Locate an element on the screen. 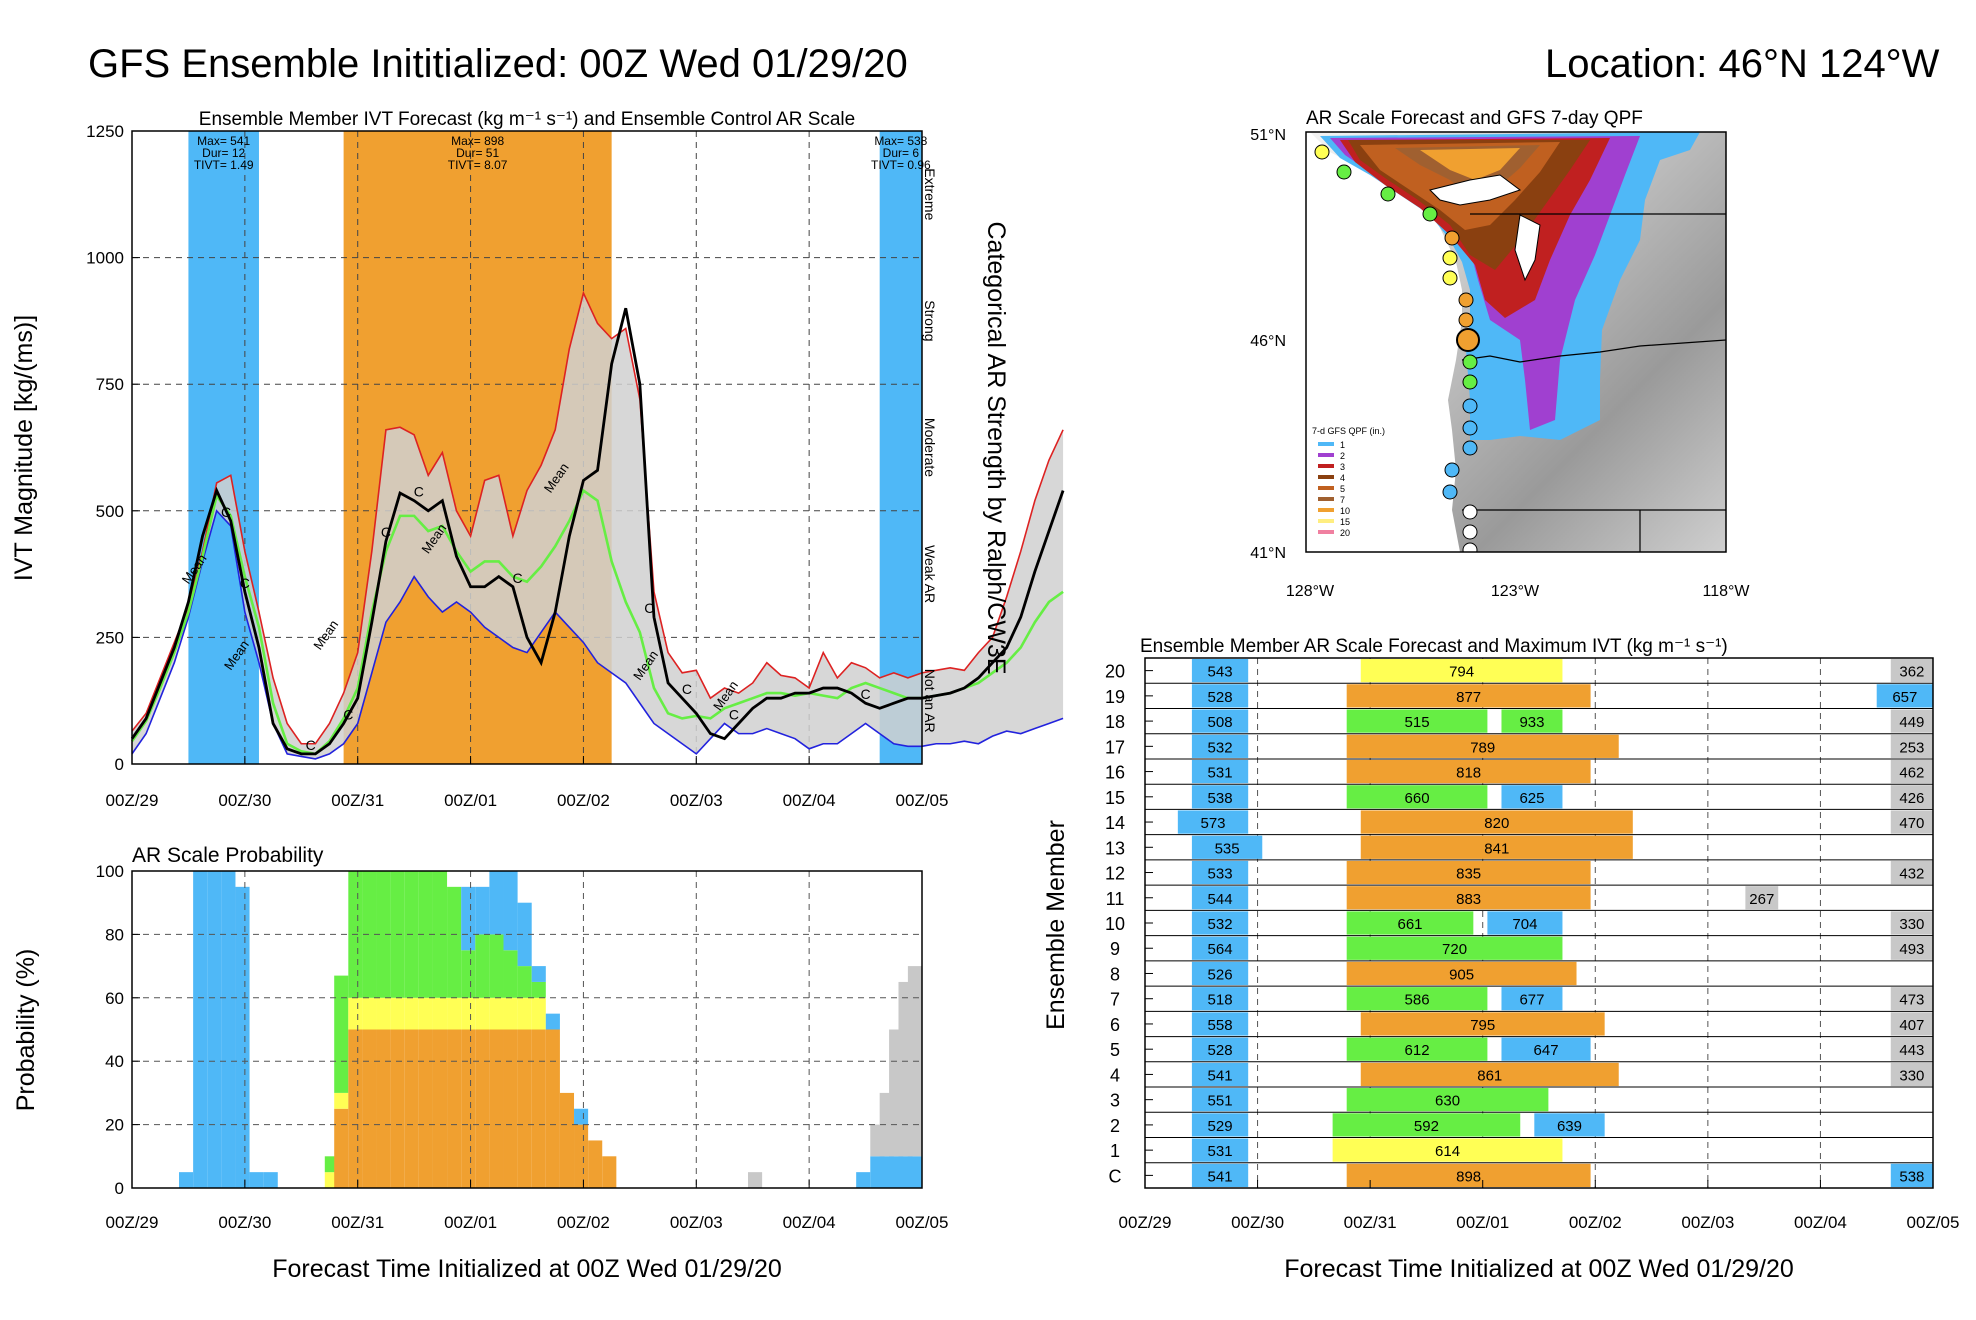  member-max-ivt: 789 is located at coordinates (1482, 747).